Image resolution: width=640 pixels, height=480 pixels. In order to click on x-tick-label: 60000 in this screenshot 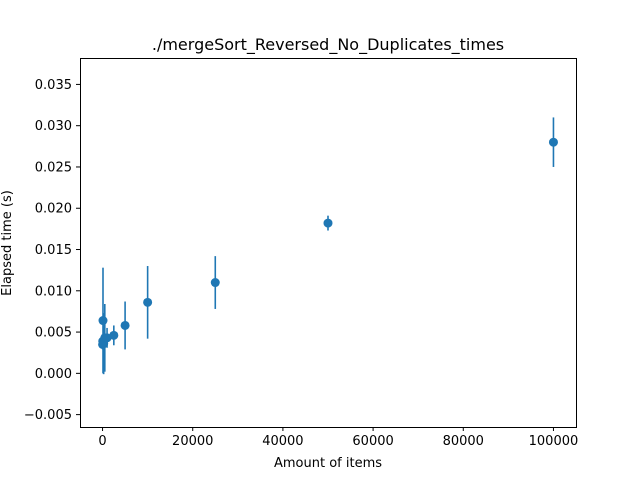, I will do `click(372, 441)`.